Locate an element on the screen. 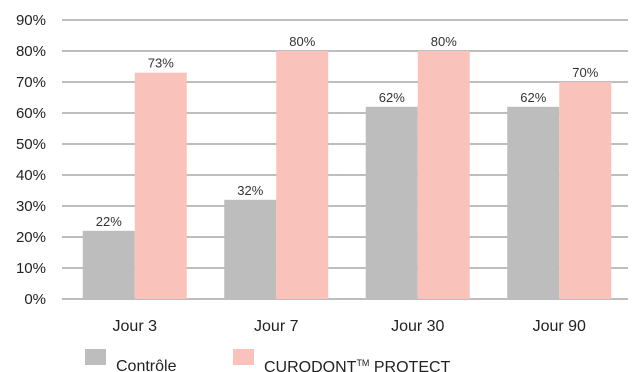 Image resolution: width=643 pixels, height=372 pixels. y-tick-label-10: 10% is located at coordinates (31, 268).